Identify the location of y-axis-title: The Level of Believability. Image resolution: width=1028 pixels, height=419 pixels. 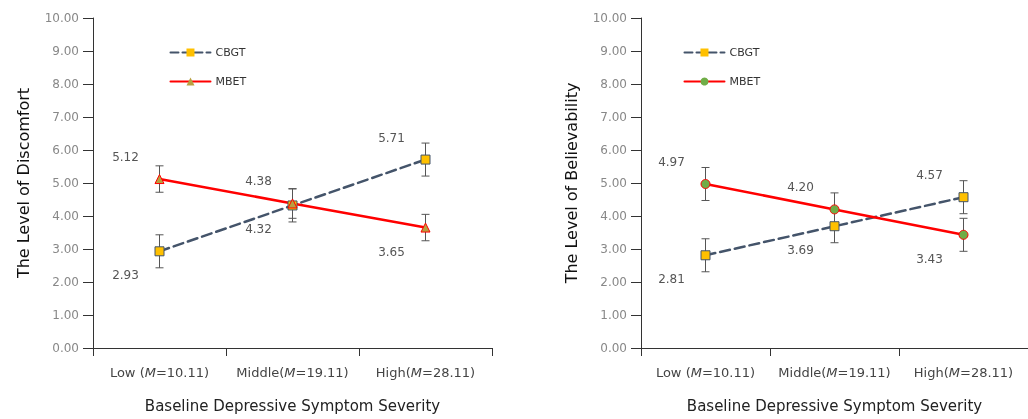
(571, 183).